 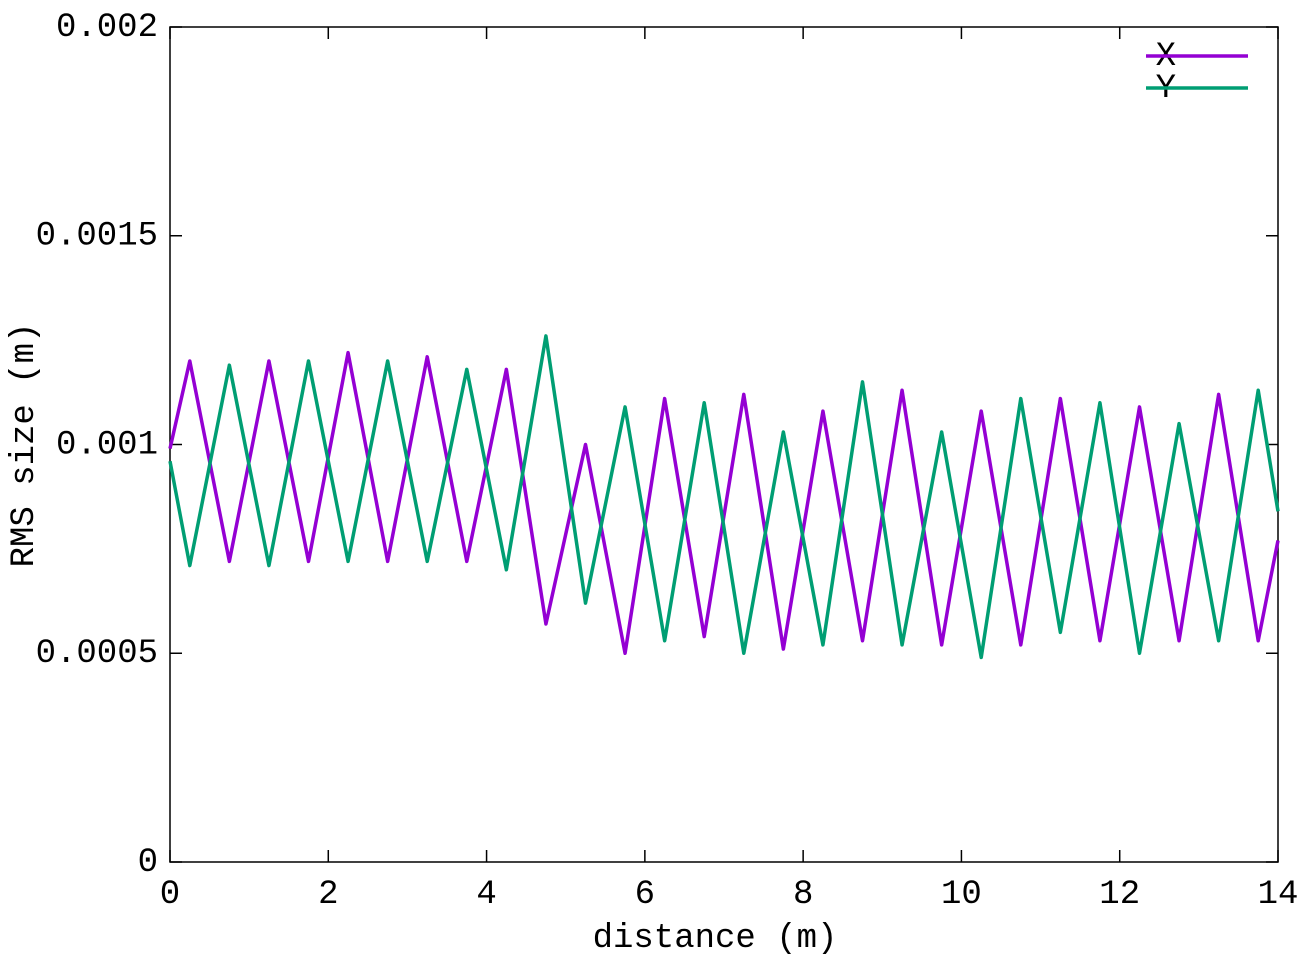 What do you see at coordinates (97, 654) in the screenshot?
I see `y-tick-label: 0.0005` at bounding box center [97, 654].